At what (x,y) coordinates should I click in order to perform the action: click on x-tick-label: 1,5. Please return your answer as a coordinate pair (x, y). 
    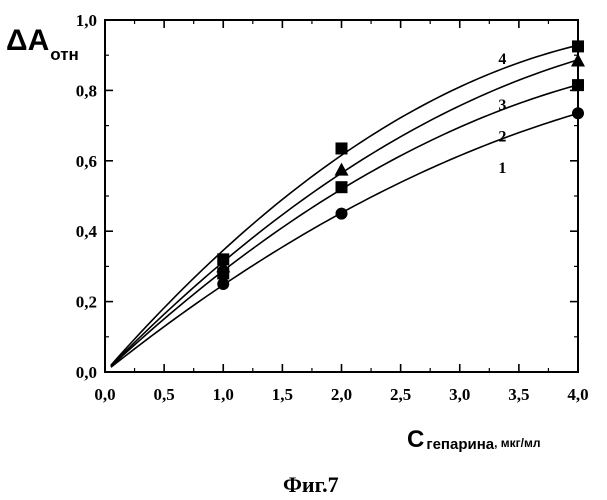
    Looking at the image, I should click on (282, 394).